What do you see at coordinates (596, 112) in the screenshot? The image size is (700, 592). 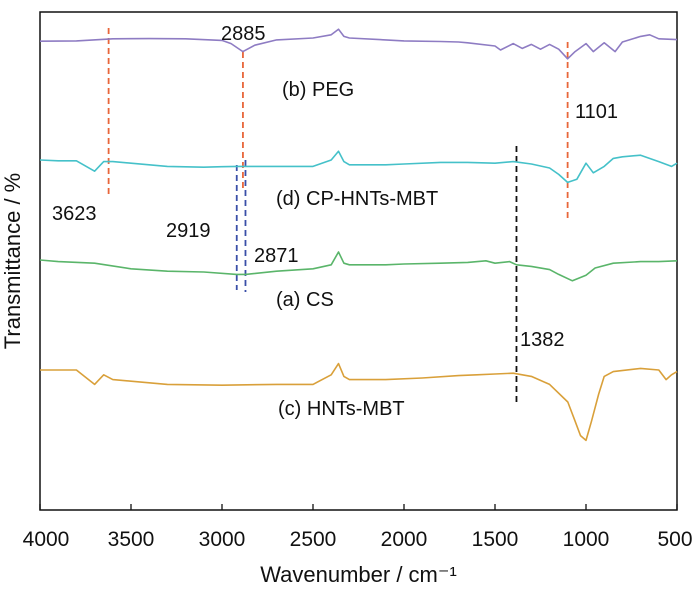 I see `peak-label-1101: 1101` at bounding box center [596, 112].